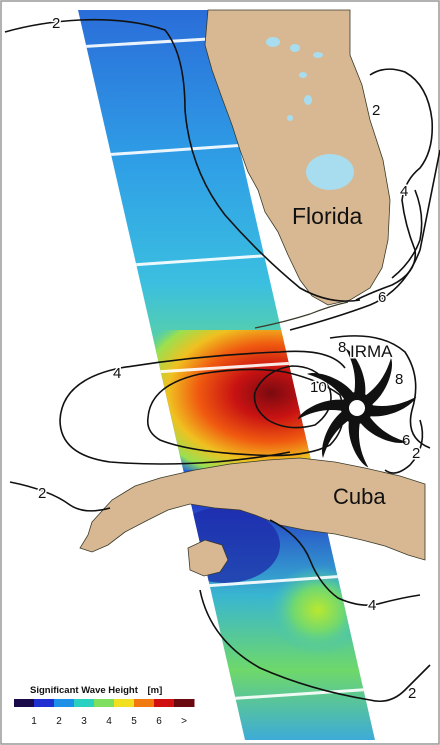 Image resolution: width=440 pixels, height=745 pixels. What do you see at coordinates (327, 216) in the screenshot?
I see `florida-label: Florida` at bounding box center [327, 216].